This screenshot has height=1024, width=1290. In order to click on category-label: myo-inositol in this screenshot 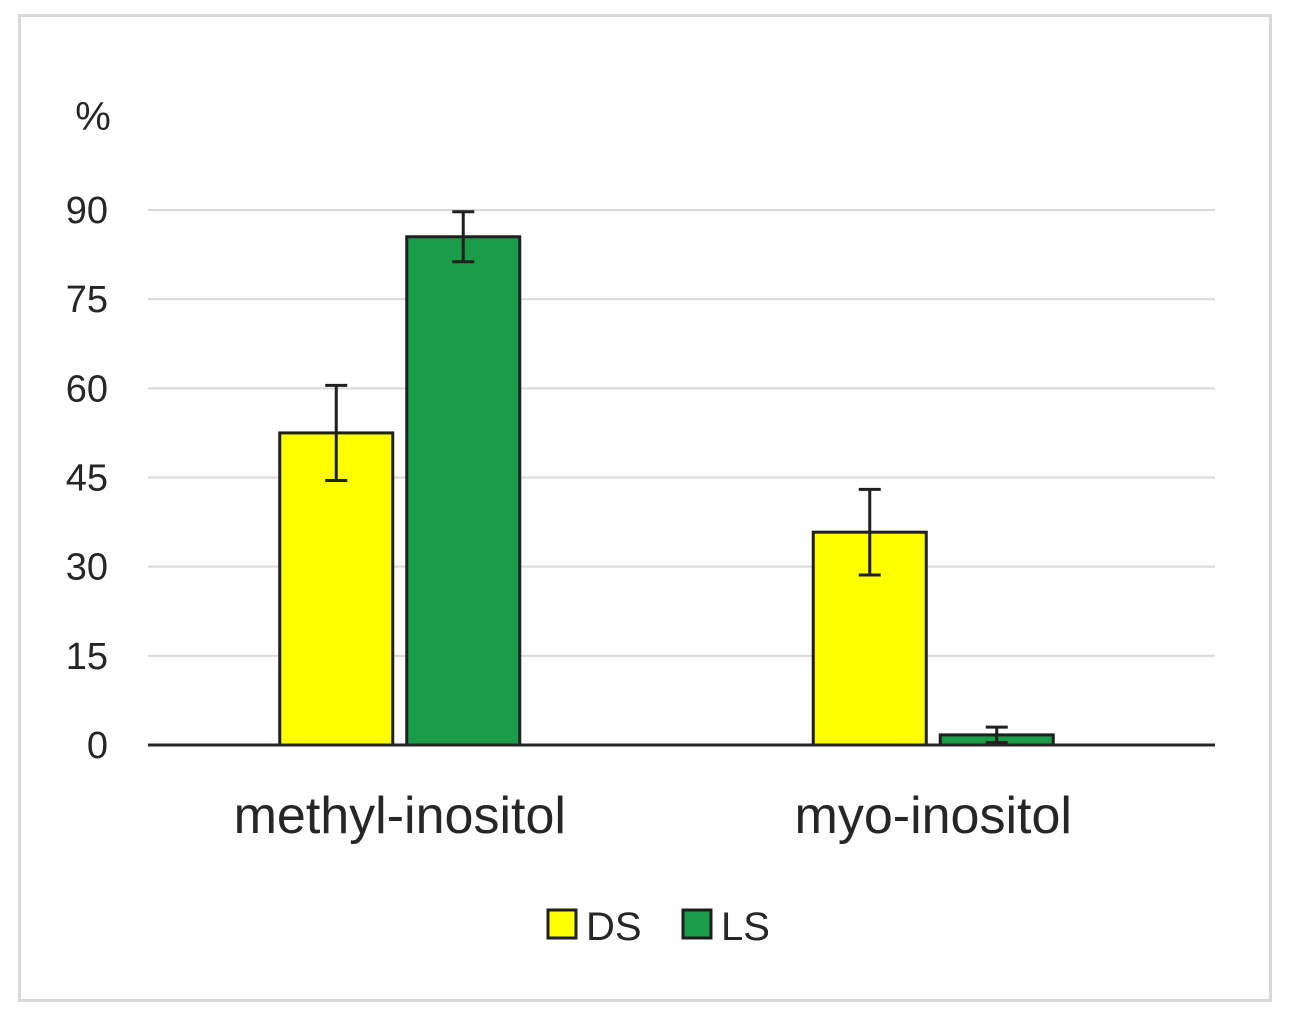, I will do `click(933, 816)`.